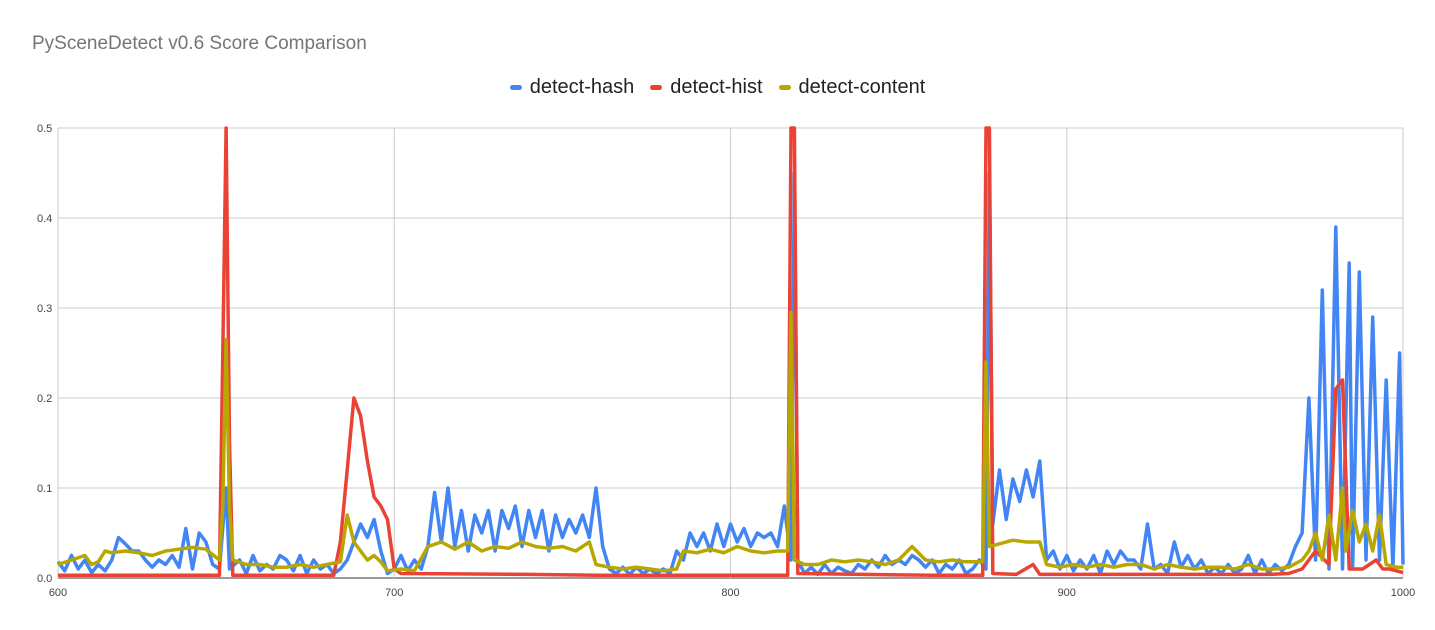 The width and height of the screenshot is (1435, 630). I want to click on legend-item-content: detect-content, so click(852, 87).